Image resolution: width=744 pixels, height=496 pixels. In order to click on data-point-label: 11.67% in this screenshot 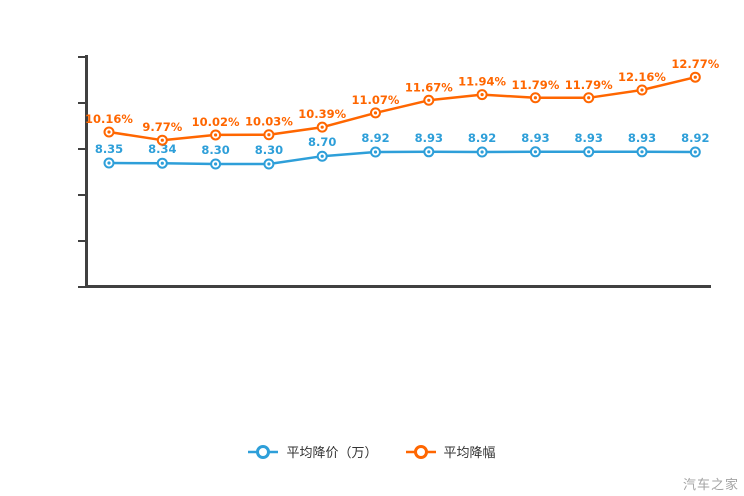, I will do `click(429, 87)`.